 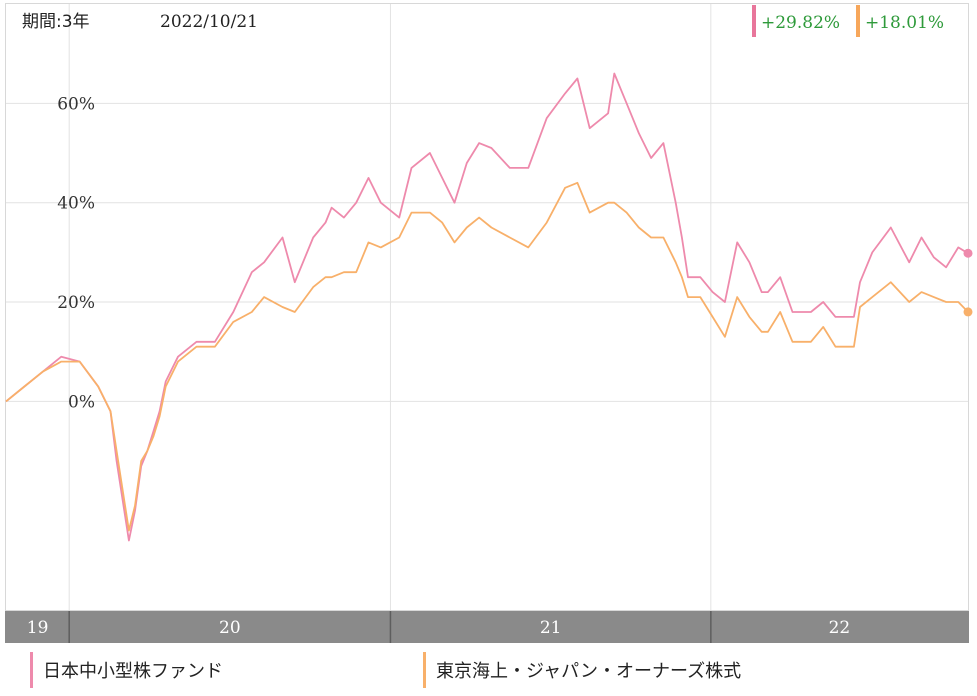 I want to click on legend-item-series-1: 日本中小型株ファンド, so click(x=126, y=670).